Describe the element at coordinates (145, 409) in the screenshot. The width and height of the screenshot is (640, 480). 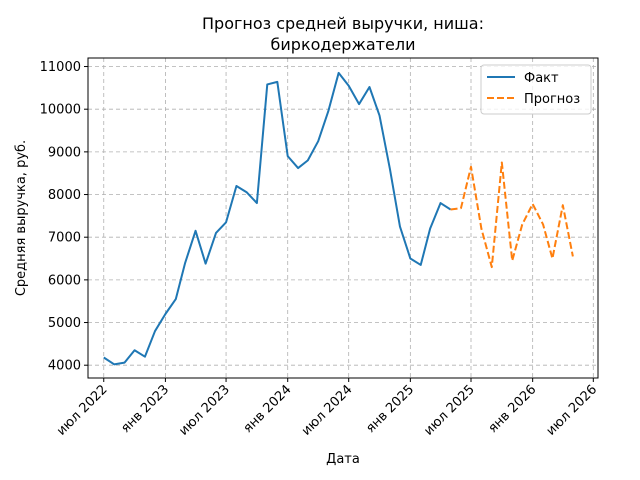
I see `x-tick-label: янв 2023` at that location.